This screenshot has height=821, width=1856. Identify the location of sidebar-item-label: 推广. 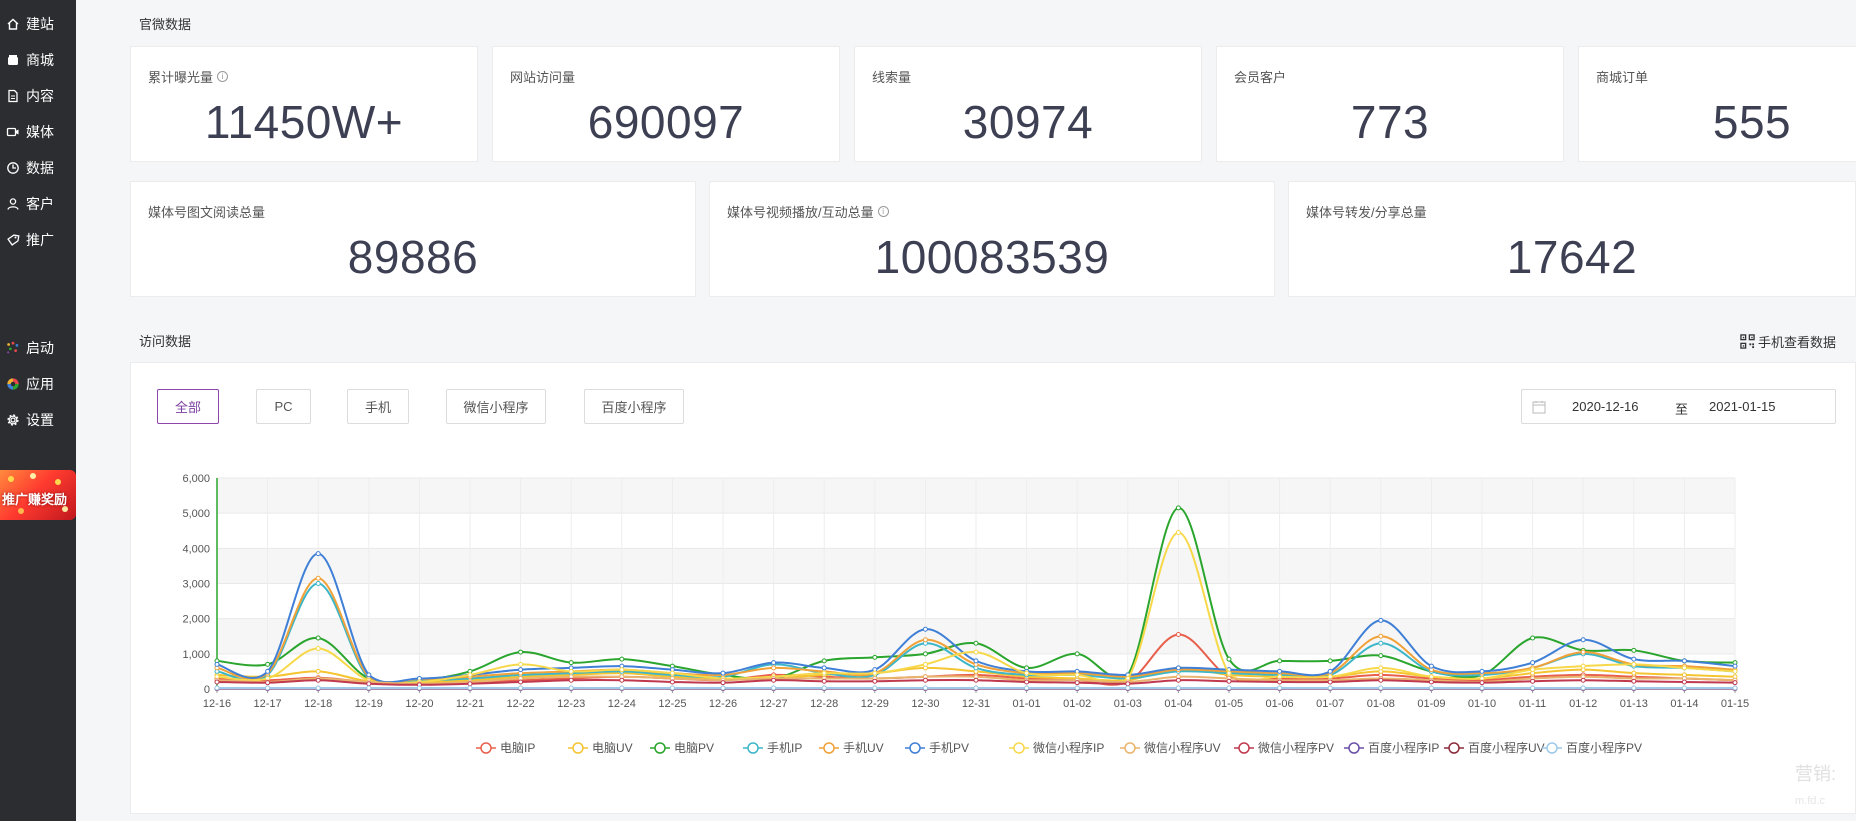
(40, 240).